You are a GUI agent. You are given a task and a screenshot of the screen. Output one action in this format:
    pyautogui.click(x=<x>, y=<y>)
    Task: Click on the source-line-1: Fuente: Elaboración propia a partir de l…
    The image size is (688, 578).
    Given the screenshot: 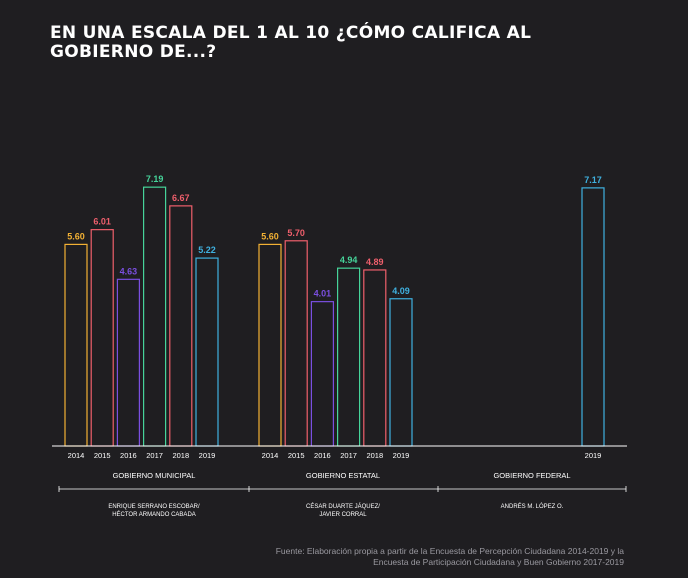 What is the action you would take?
    pyautogui.click(x=449, y=551)
    